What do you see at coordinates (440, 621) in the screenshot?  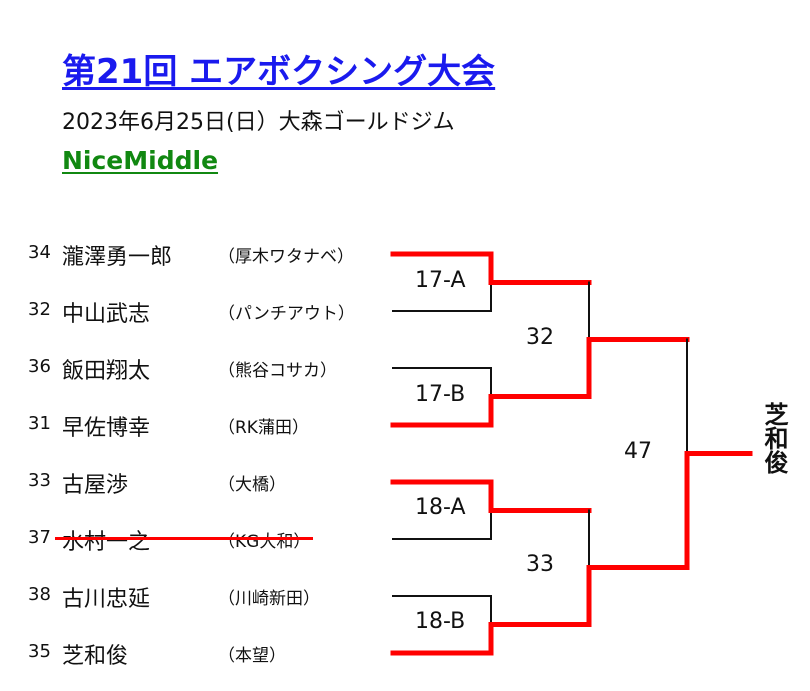 I see `match-label-18b: 18-B` at bounding box center [440, 621].